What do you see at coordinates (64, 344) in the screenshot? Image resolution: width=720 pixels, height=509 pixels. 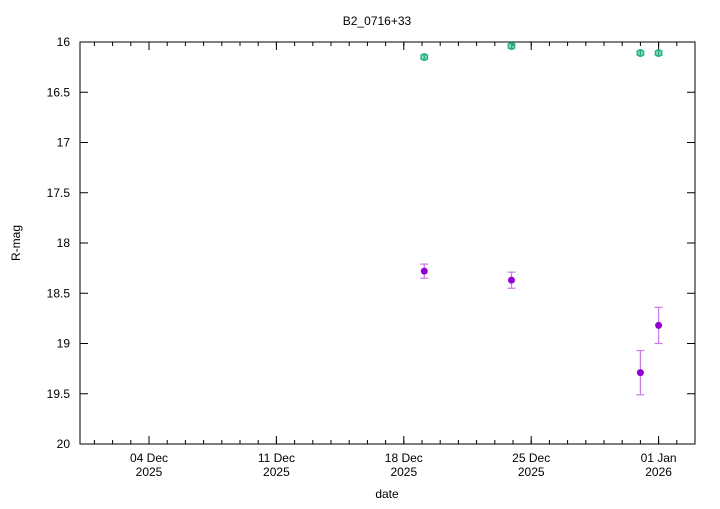 I see `y-tick-label: 19` at bounding box center [64, 344].